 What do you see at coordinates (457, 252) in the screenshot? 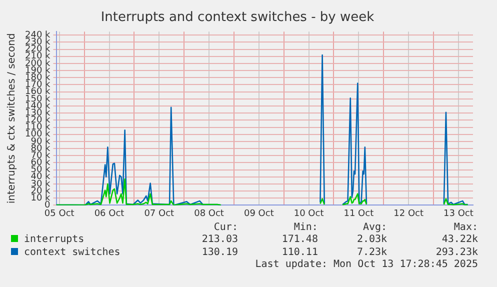
I see `text: 293.23k` at bounding box center [457, 252].